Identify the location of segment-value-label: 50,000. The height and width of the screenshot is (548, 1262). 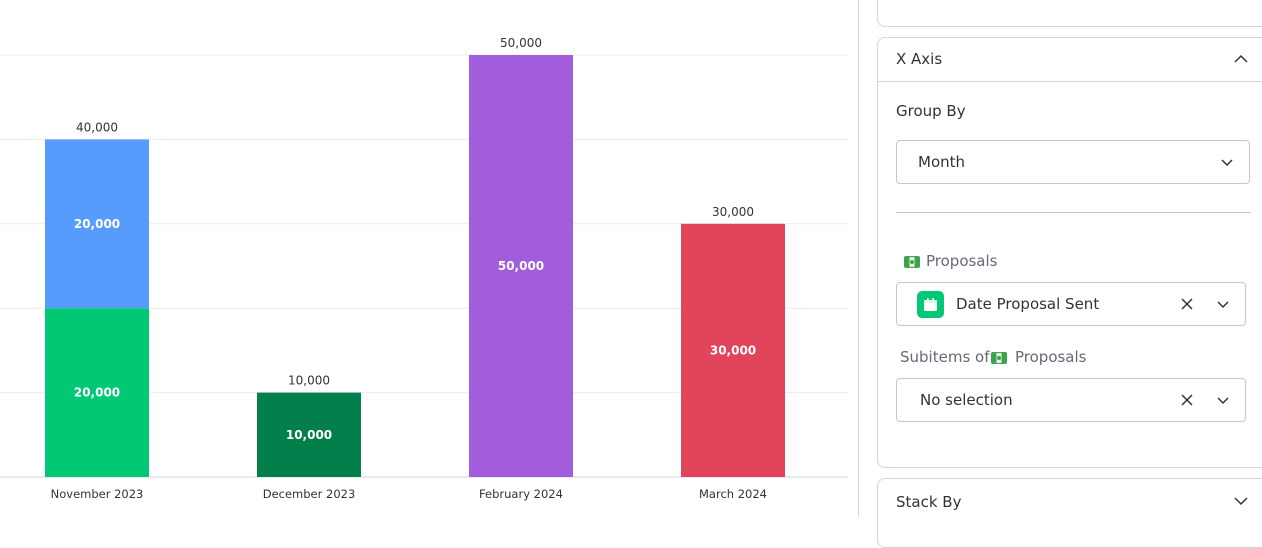
(521, 266).